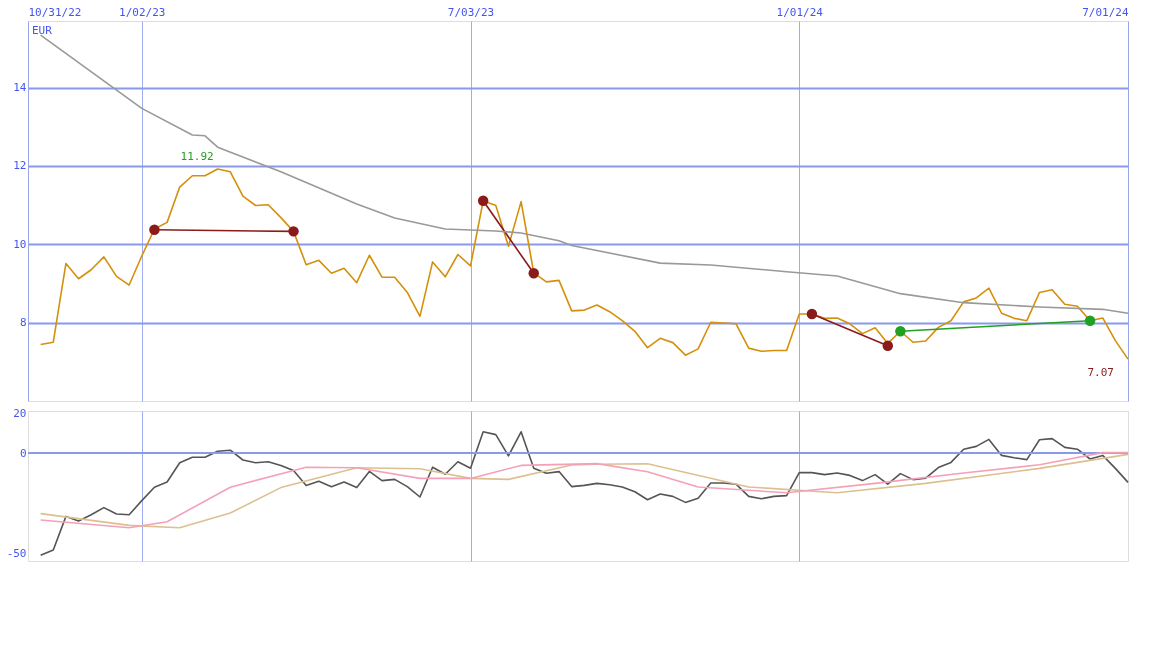  Describe the element at coordinates (197, 157) in the screenshot. I see `annotation: 11.92` at that location.